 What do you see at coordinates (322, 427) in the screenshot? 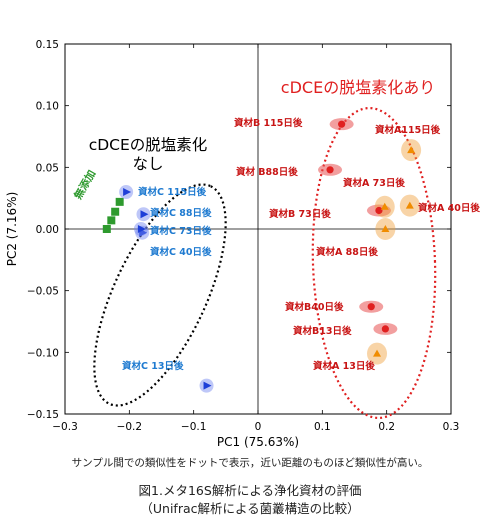
I see `x-tick-label: 0.1` at bounding box center [322, 427].